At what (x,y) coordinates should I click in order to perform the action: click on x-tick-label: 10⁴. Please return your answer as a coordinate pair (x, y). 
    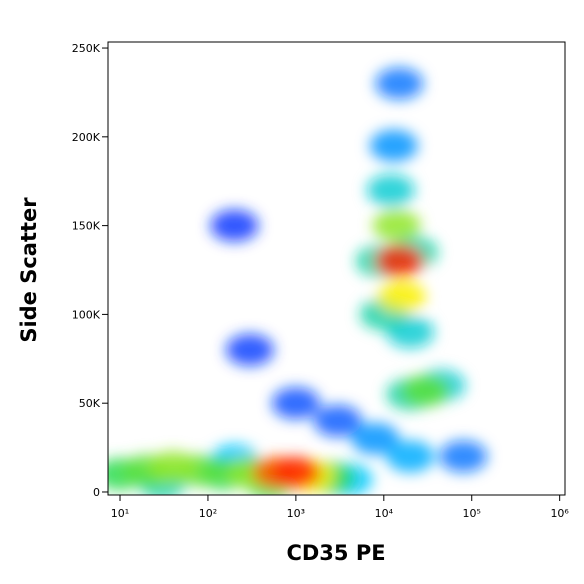
    Looking at the image, I should click on (384, 513).